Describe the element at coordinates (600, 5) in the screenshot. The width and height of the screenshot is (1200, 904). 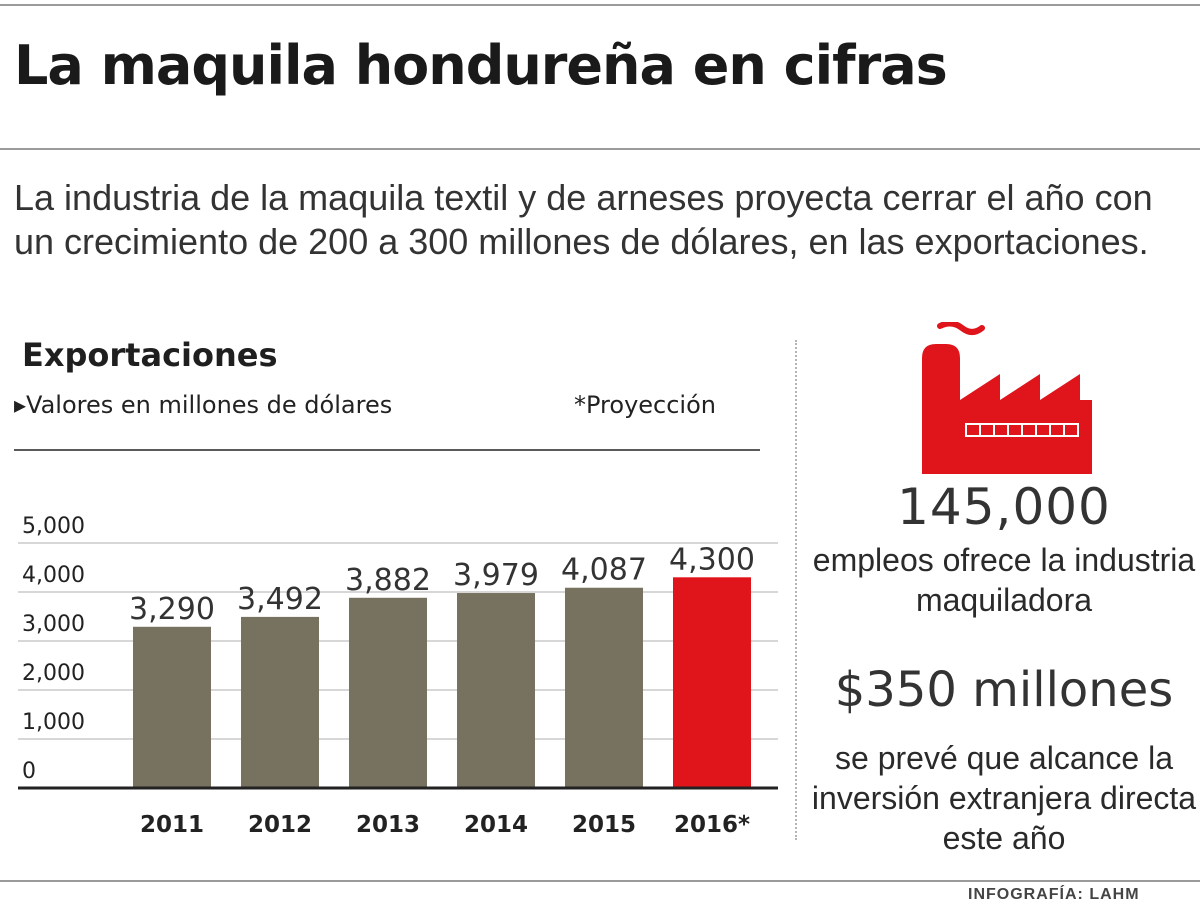
I see `top-rule` at that location.